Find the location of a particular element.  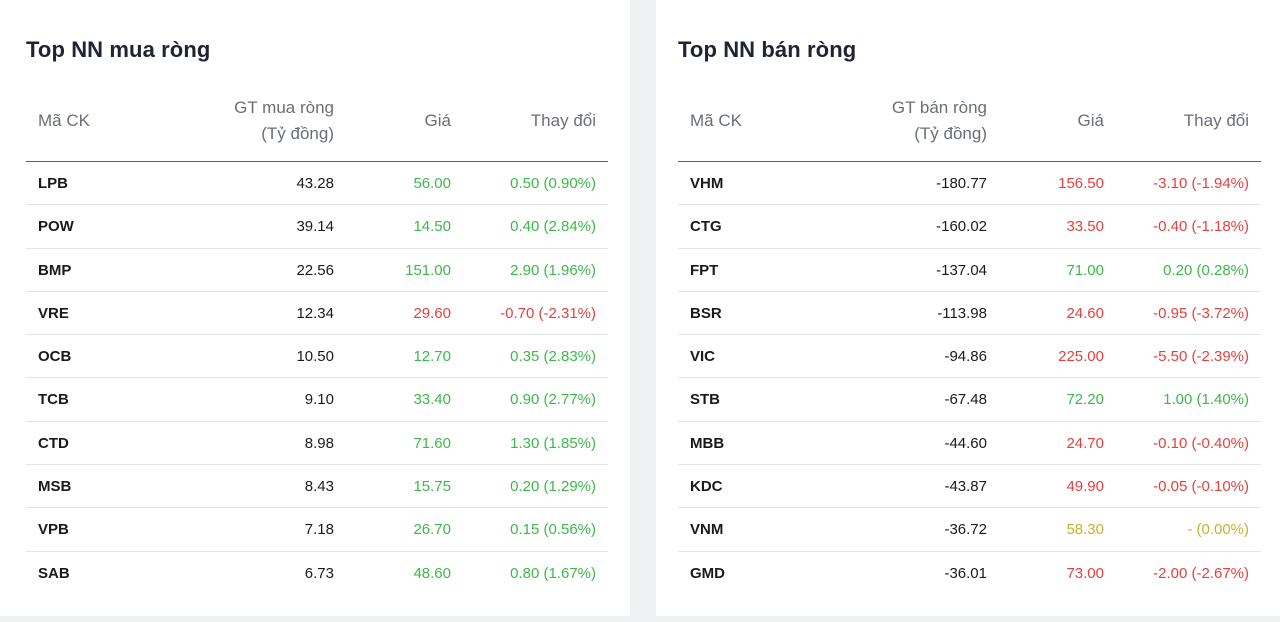

net-value: 10.50 is located at coordinates (315, 357).